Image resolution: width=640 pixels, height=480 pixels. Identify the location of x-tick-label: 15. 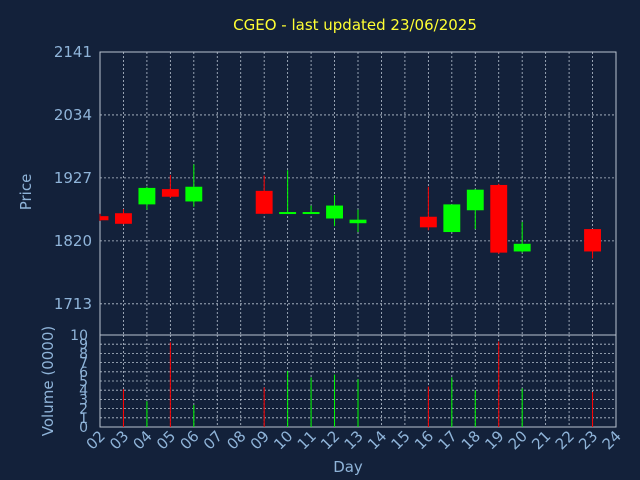
(401, 440).